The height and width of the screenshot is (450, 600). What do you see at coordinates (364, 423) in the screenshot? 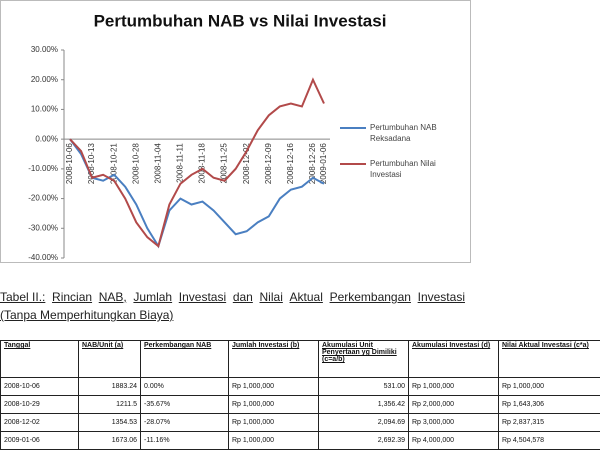
I see `table-cell: 2,094.69` at bounding box center [364, 423].